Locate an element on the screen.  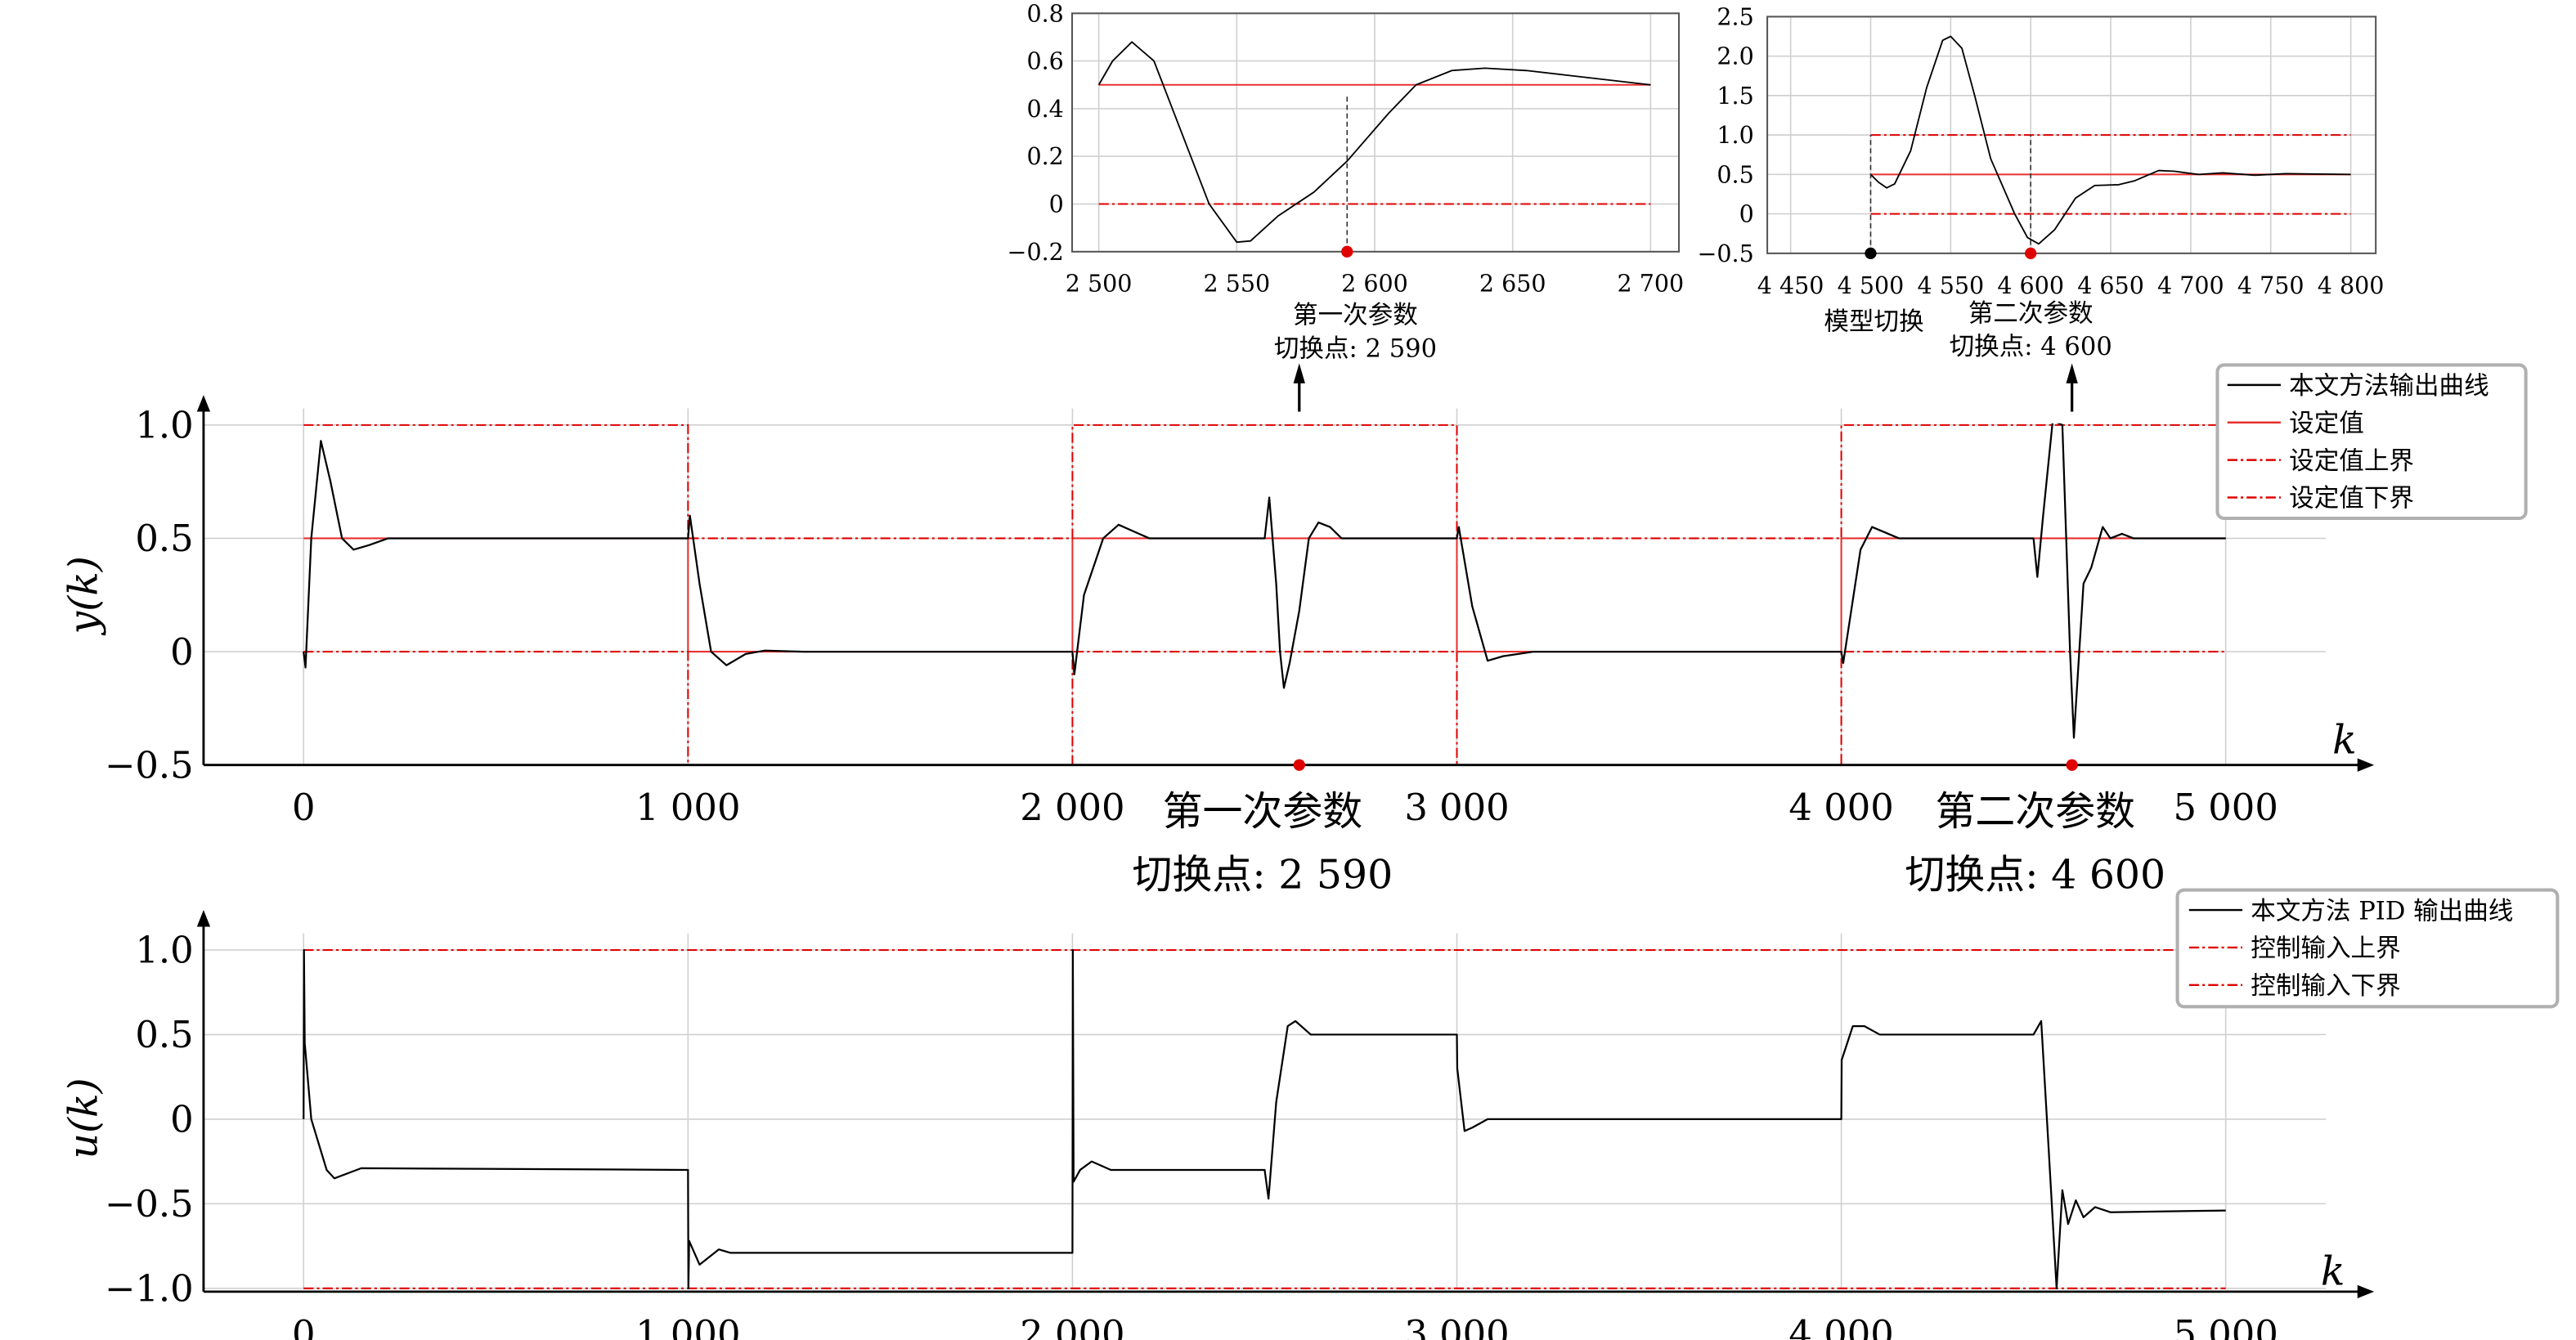
legend-entry: 设定值 is located at coordinates (2327, 424).